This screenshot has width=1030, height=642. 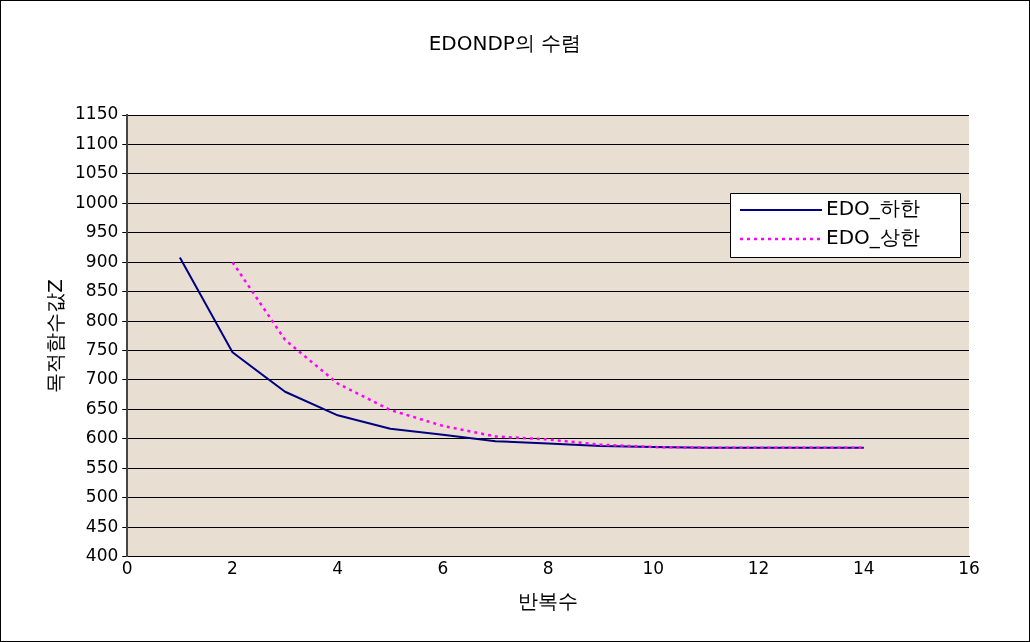 I want to click on y-tick-label: 1000, so click(x=97, y=201).